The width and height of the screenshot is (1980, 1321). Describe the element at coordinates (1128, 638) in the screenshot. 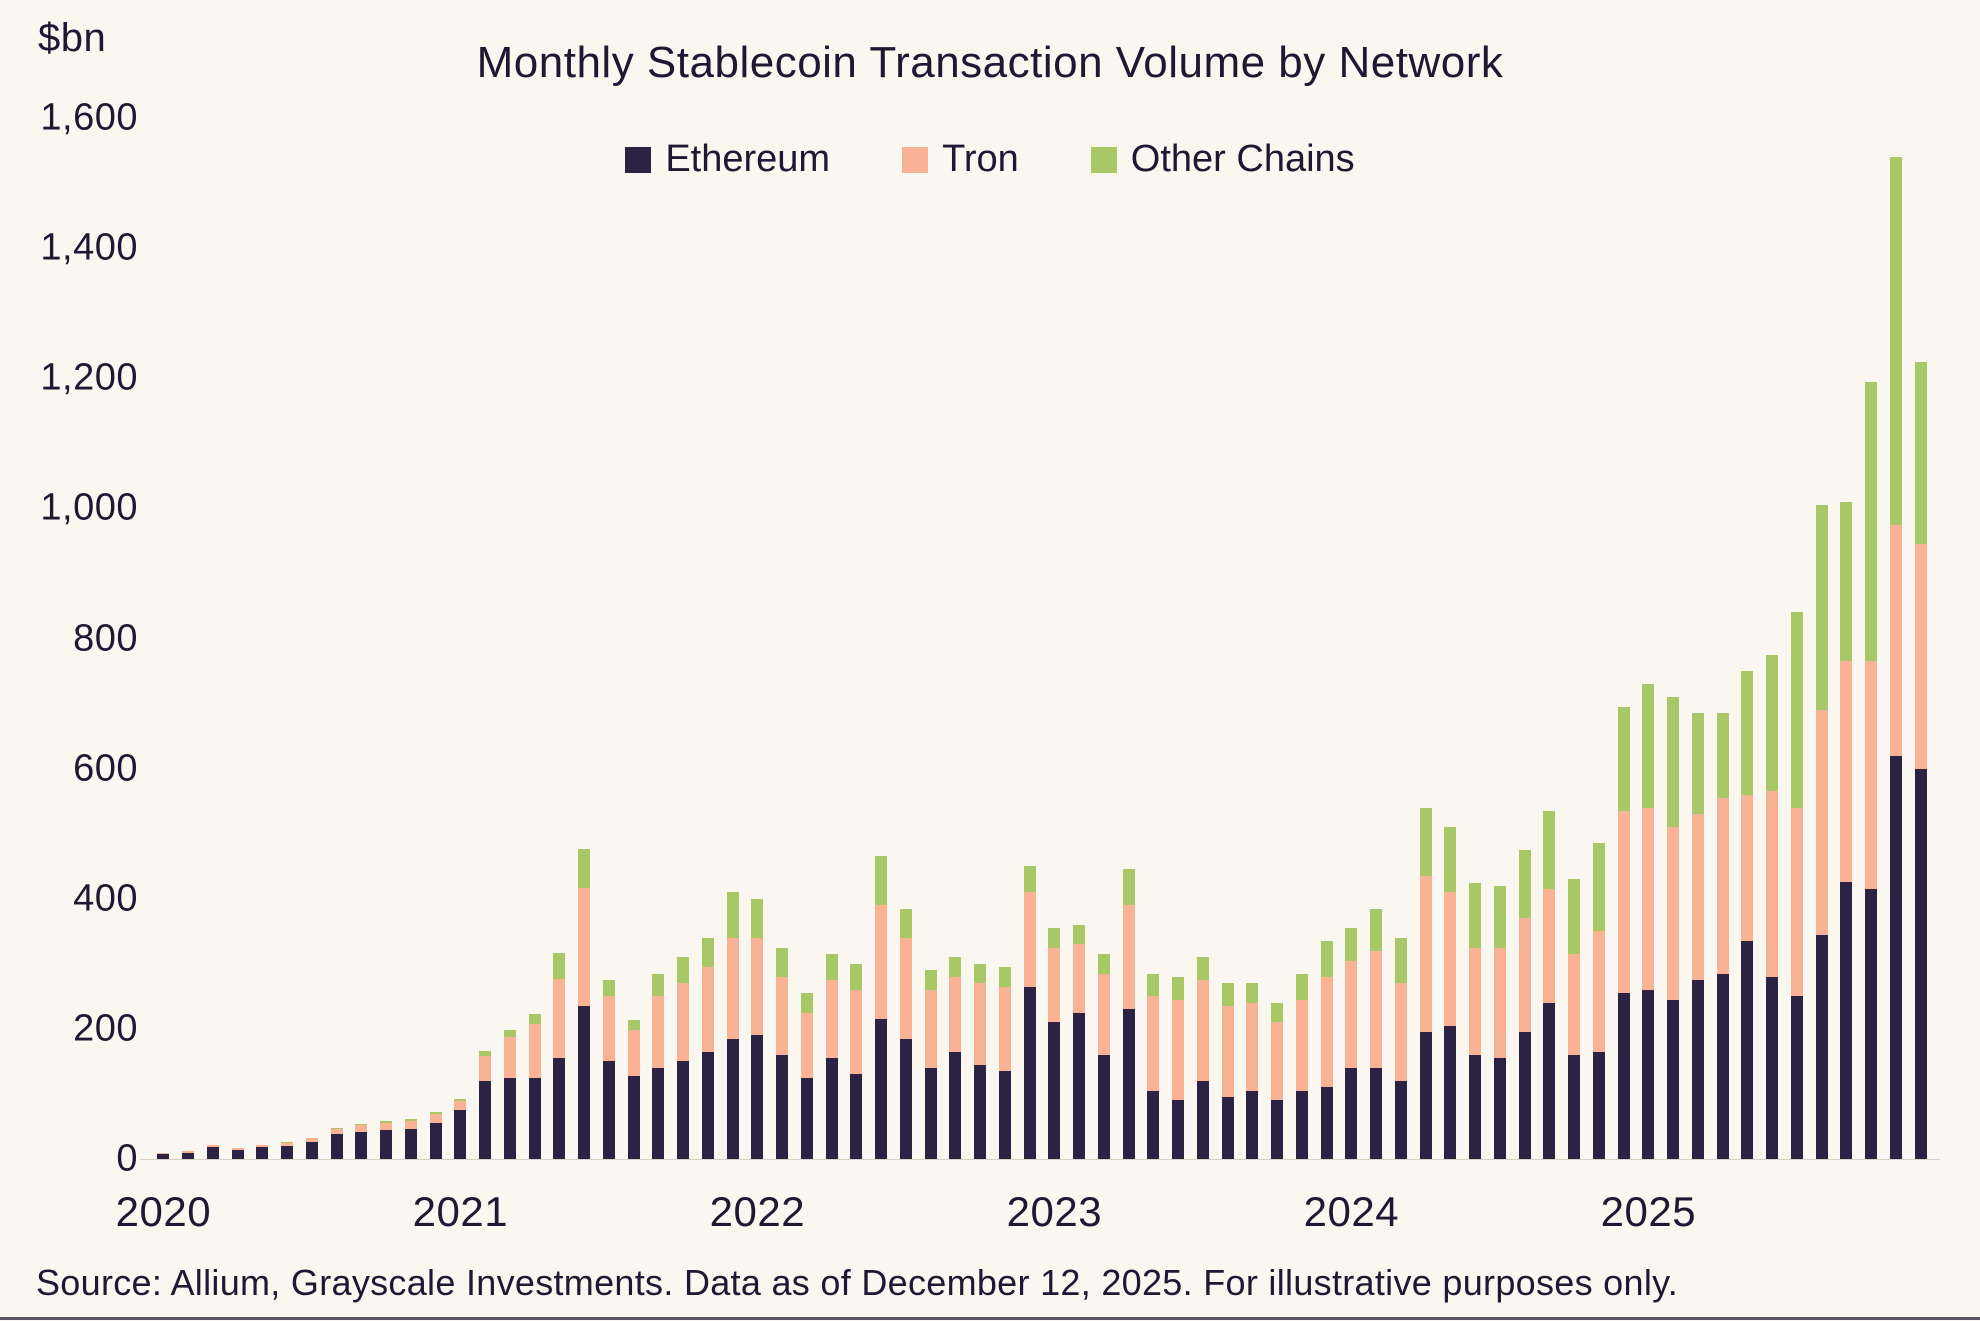

I see `bar-apr-2023` at that location.